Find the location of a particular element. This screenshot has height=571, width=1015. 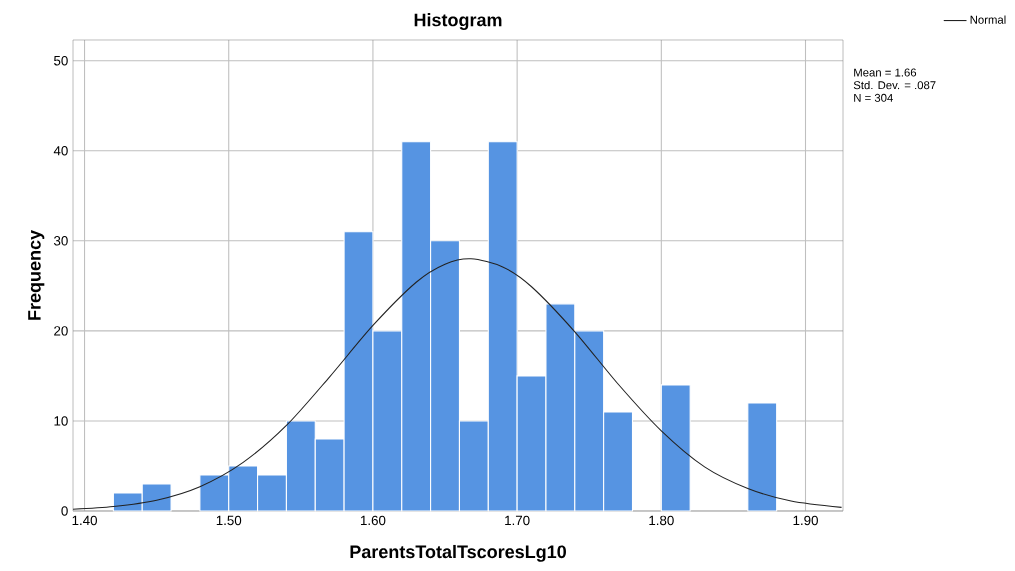

text: Mean = 1.66 is located at coordinates (885, 72).